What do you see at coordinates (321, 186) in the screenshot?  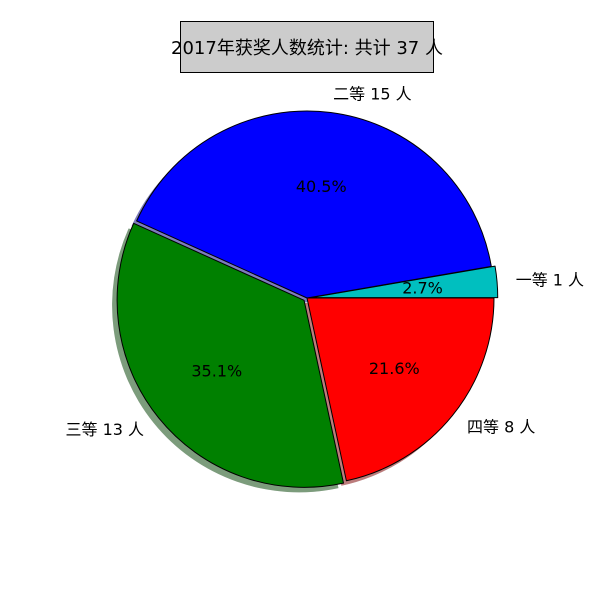 I see `percent-label-2: 40.5%` at bounding box center [321, 186].